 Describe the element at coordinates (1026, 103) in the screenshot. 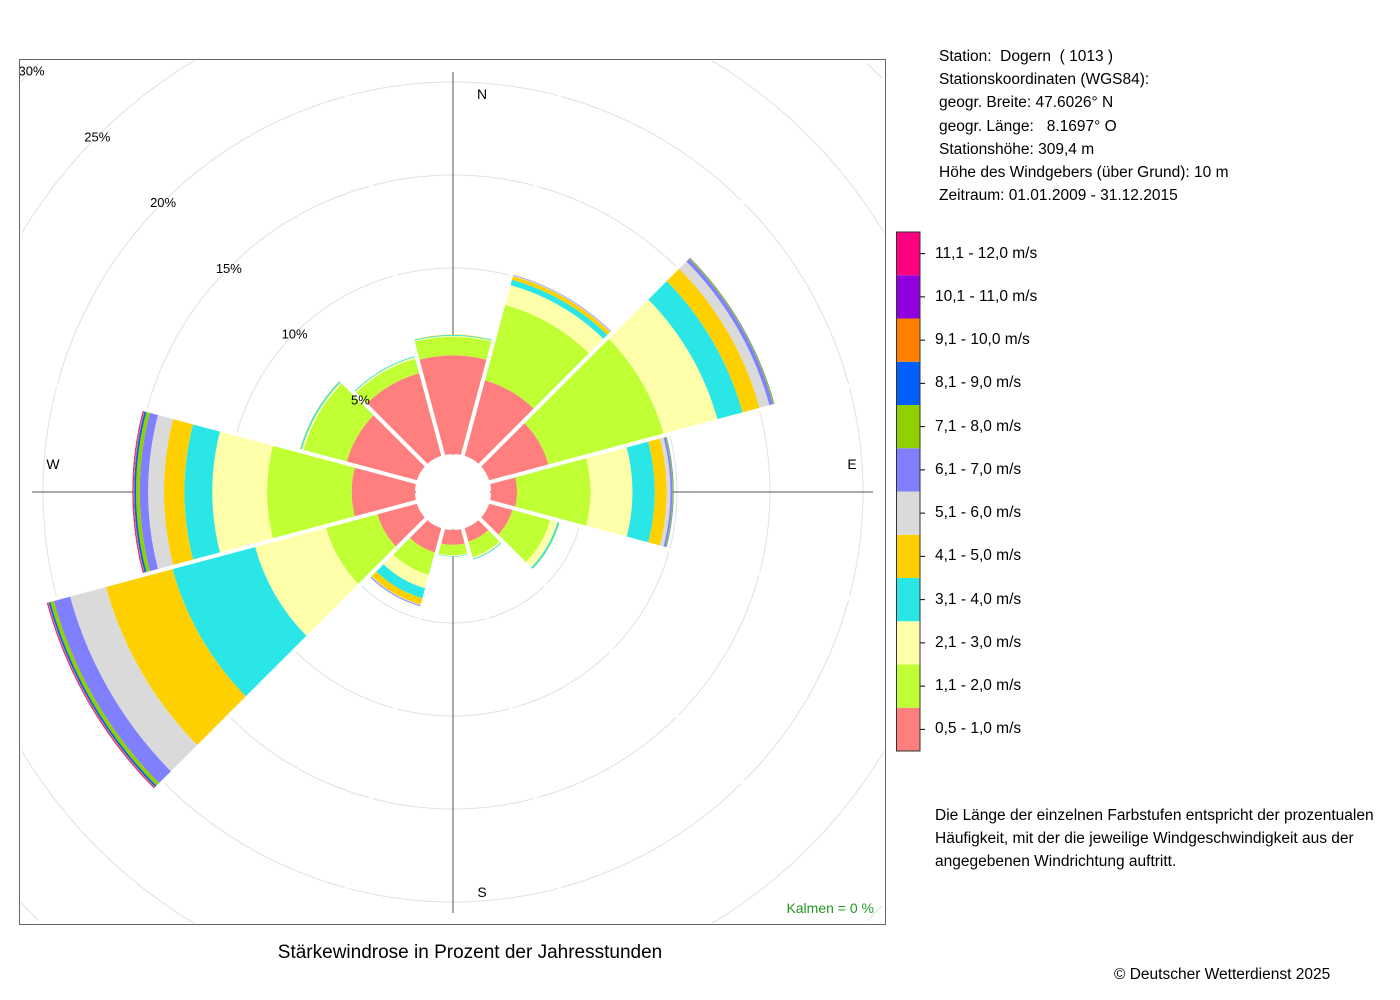

I see `latitude: geogr. Breite: 47.6026° N` at that location.